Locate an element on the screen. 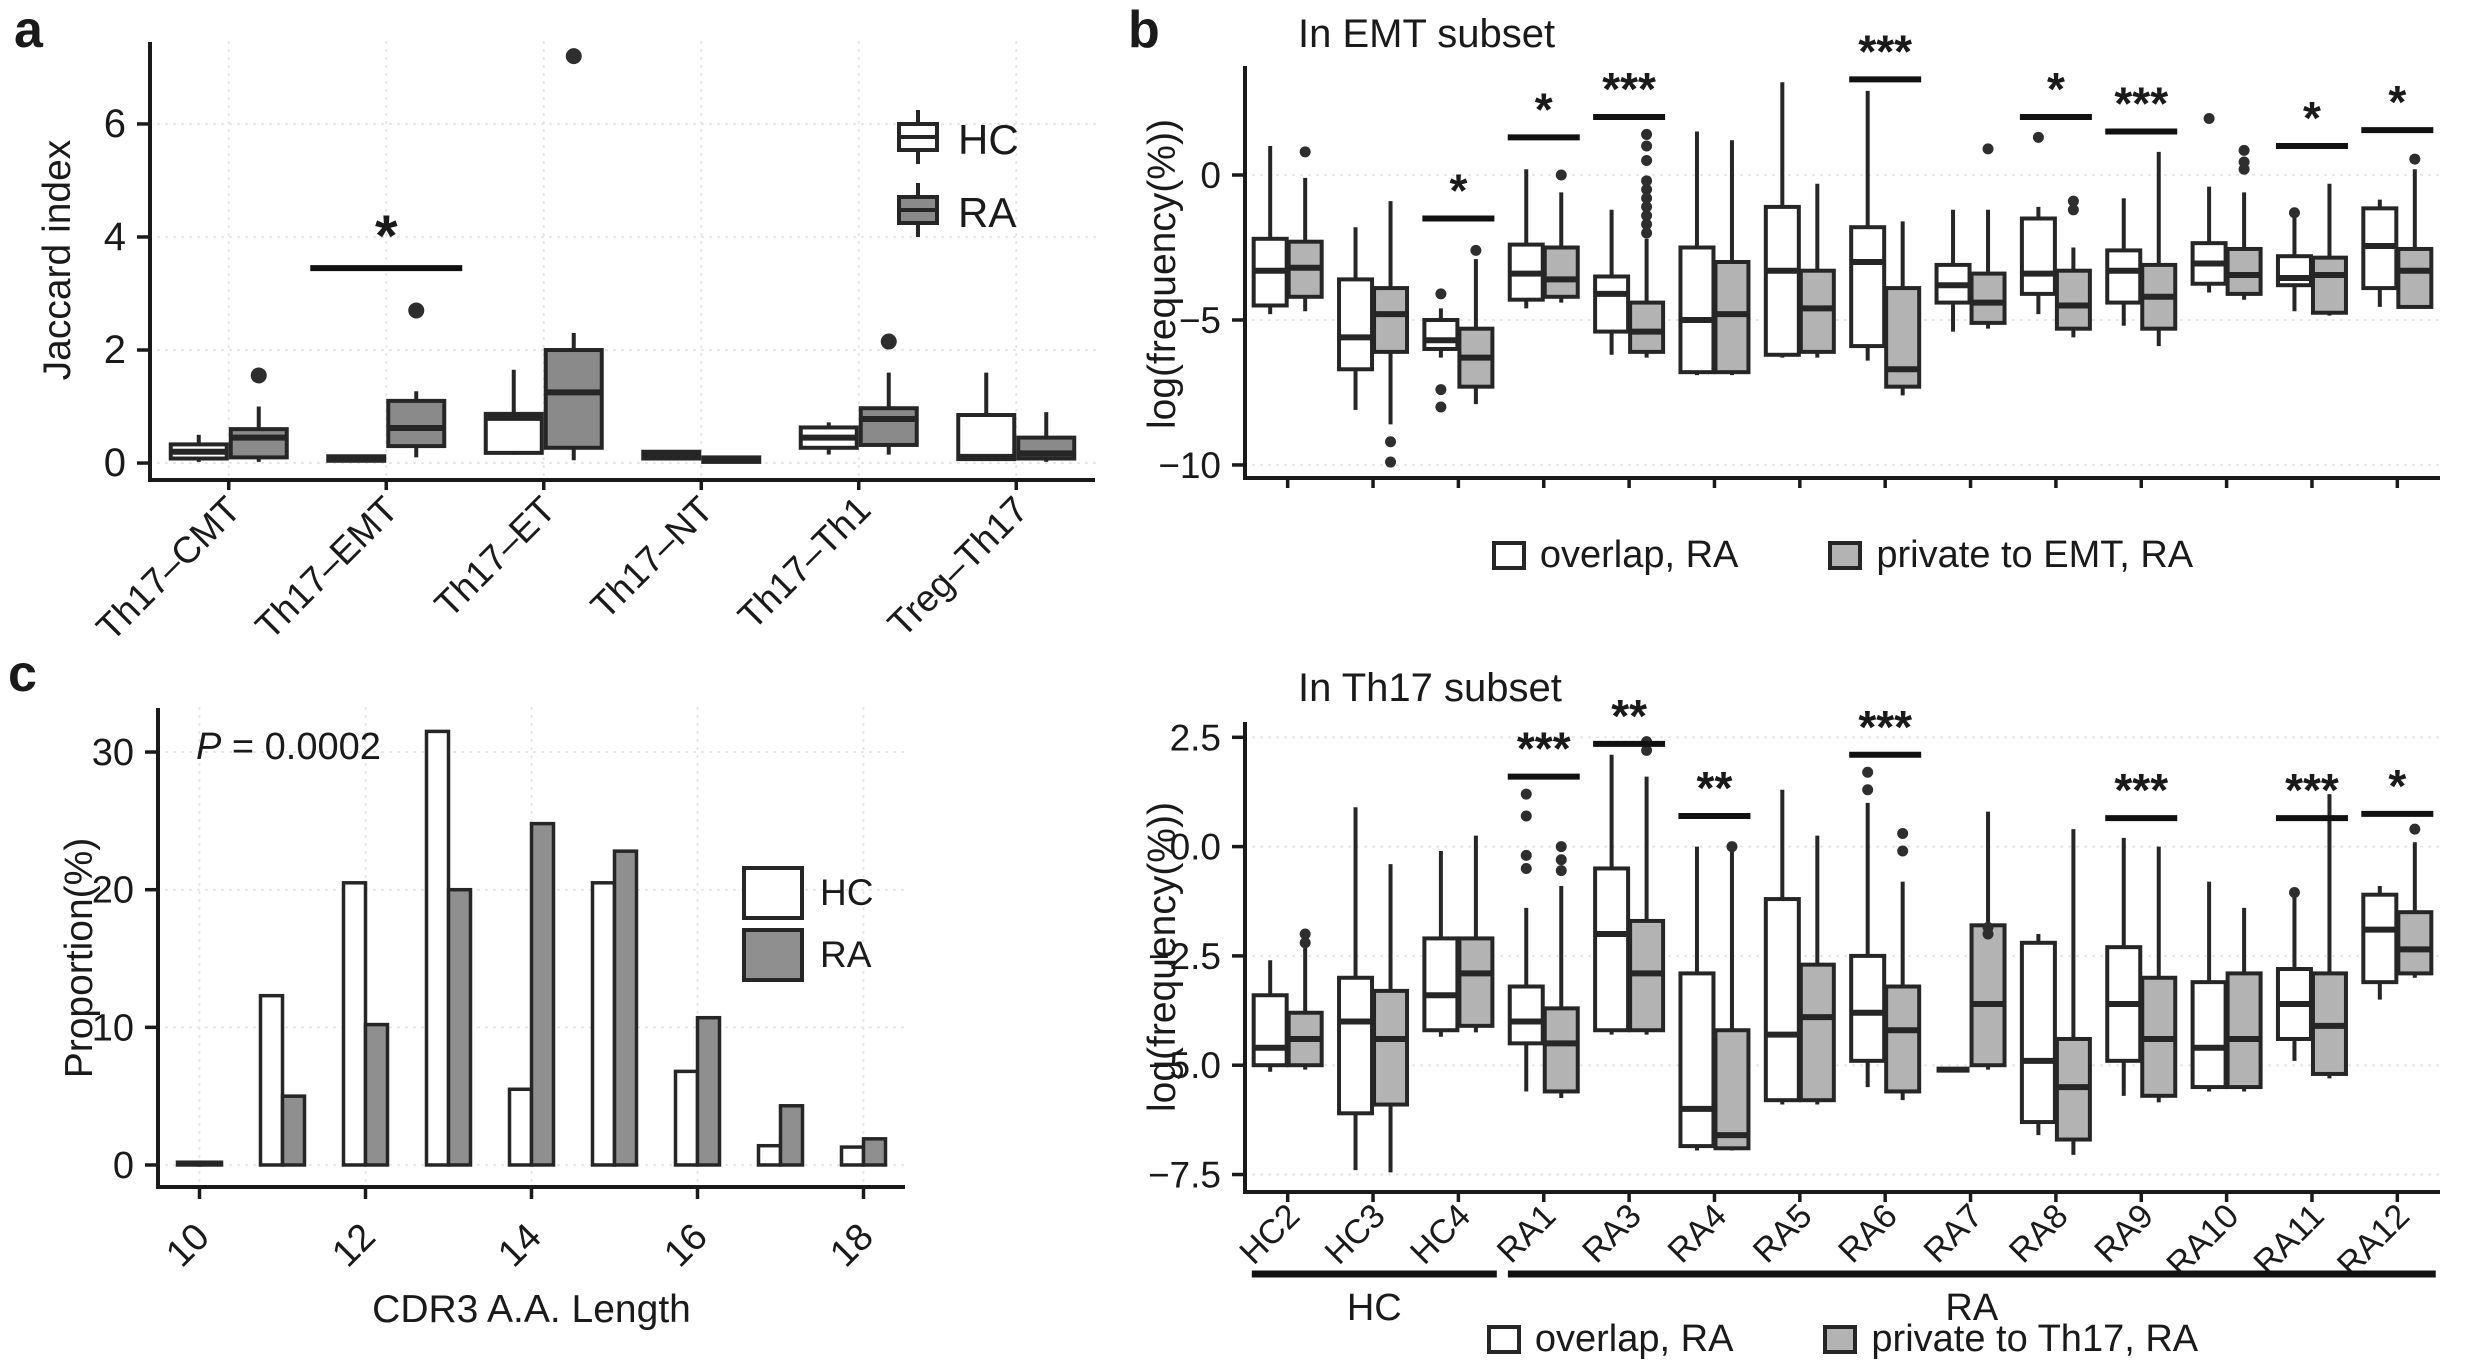  svg-text: Treg–Th17 is located at coordinates (958, 567).